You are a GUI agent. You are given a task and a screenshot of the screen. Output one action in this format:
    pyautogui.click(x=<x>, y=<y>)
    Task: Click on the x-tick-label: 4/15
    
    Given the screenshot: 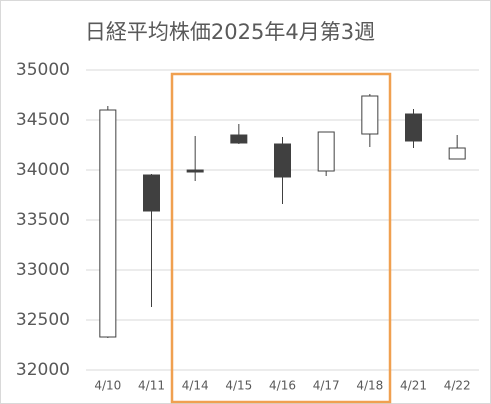 What is the action you would take?
    pyautogui.click(x=238, y=386)
    